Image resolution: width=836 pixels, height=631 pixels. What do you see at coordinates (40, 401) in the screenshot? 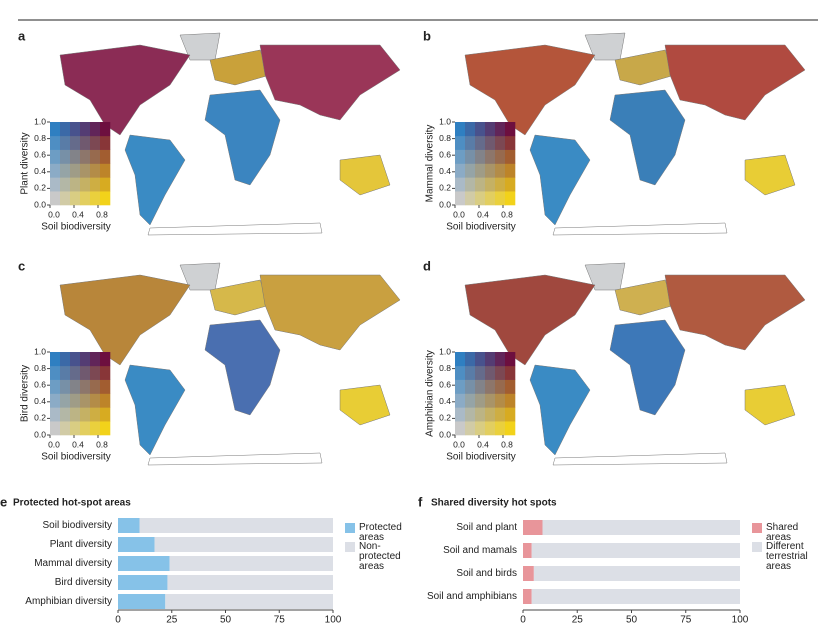
I see `y-tick-label: 0.4` at bounding box center [40, 401].